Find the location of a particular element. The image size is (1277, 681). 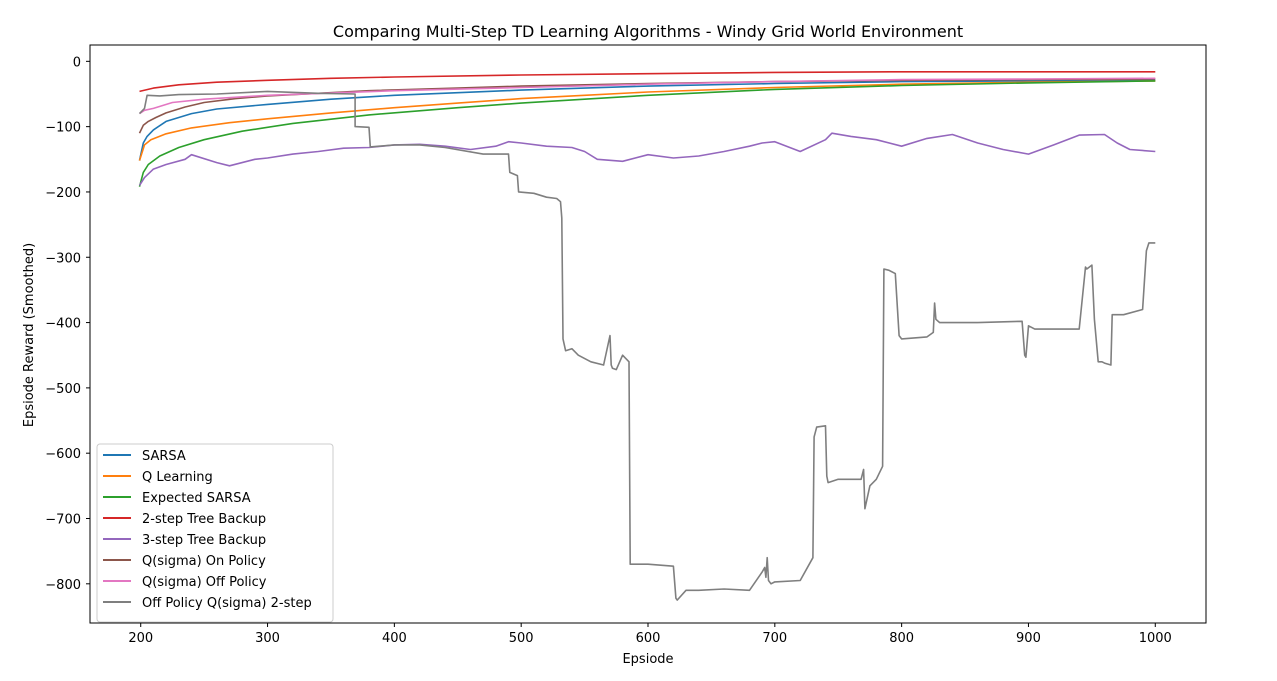

x-tick-label: 1000 is located at coordinates (1155, 638).